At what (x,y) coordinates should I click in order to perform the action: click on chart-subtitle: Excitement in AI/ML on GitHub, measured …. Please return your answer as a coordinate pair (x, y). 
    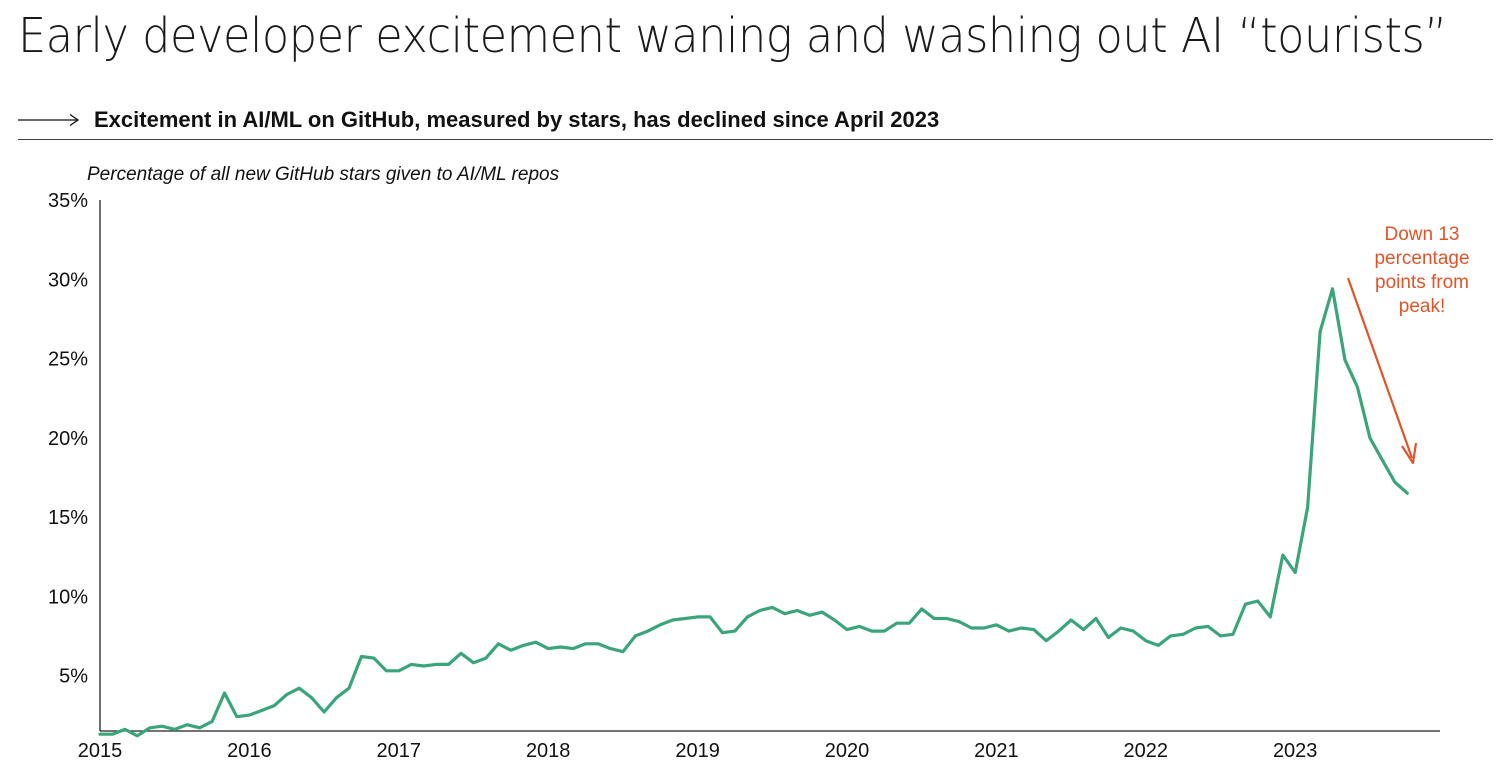
    Looking at the image, I should click on (517, 119).